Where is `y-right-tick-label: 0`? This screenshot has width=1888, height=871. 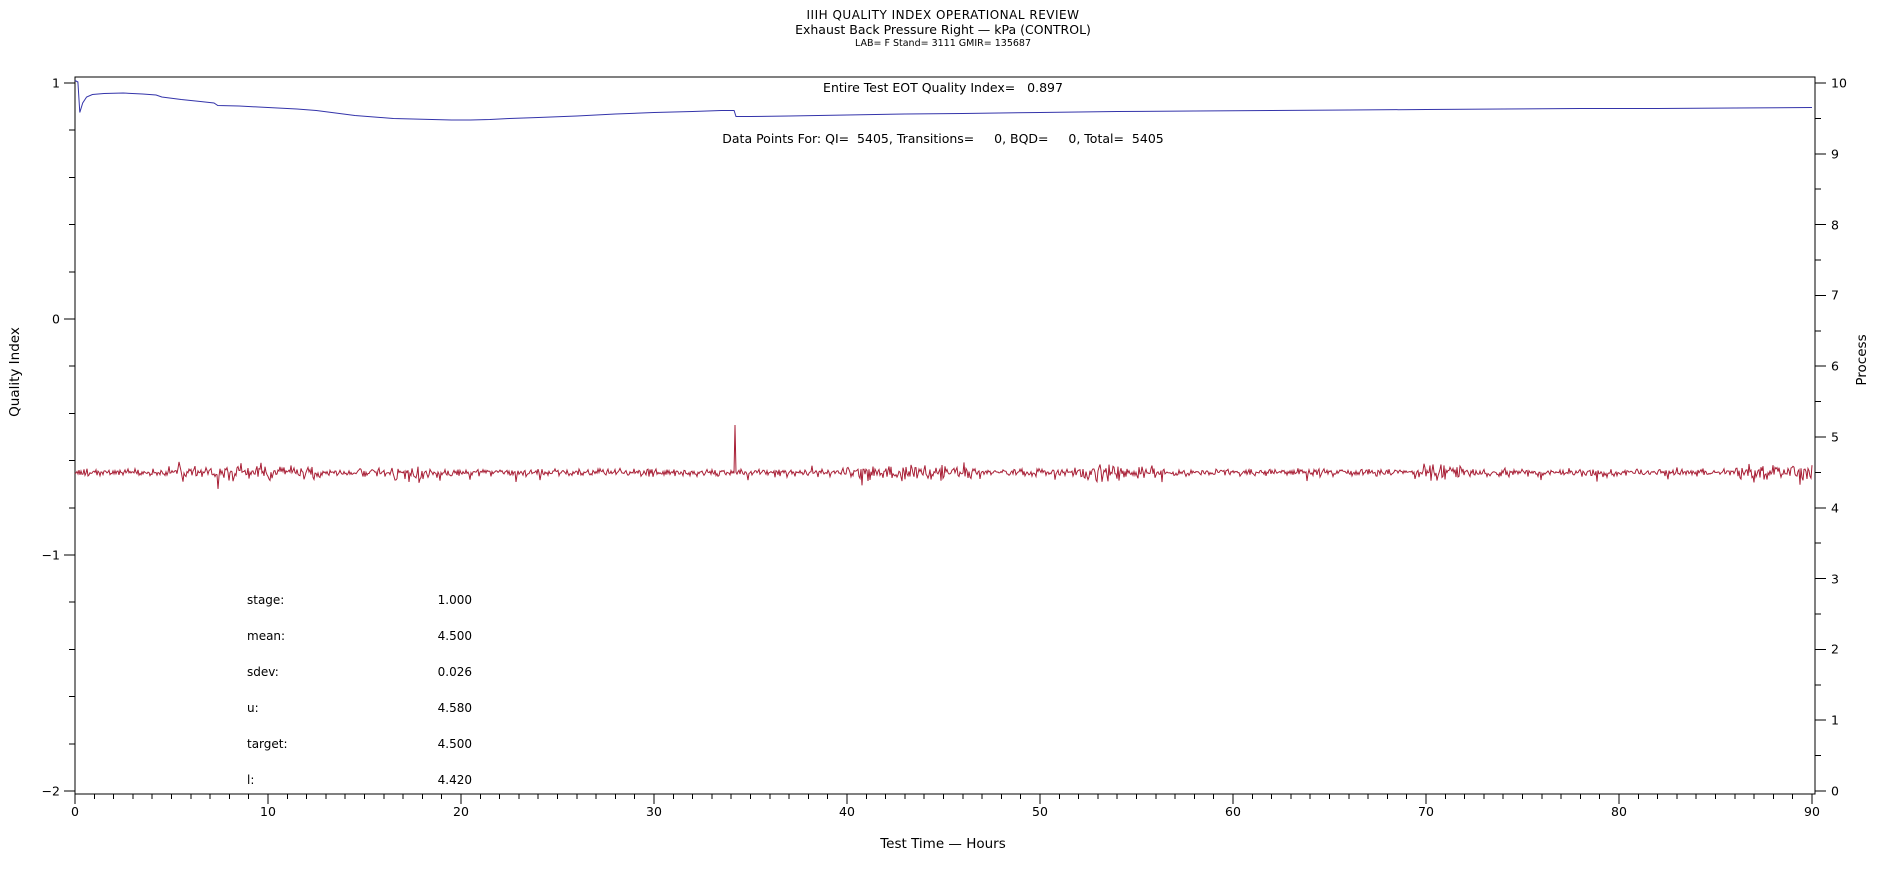 y-right-tick-label: 0 is located at coordinates (1835, 791).